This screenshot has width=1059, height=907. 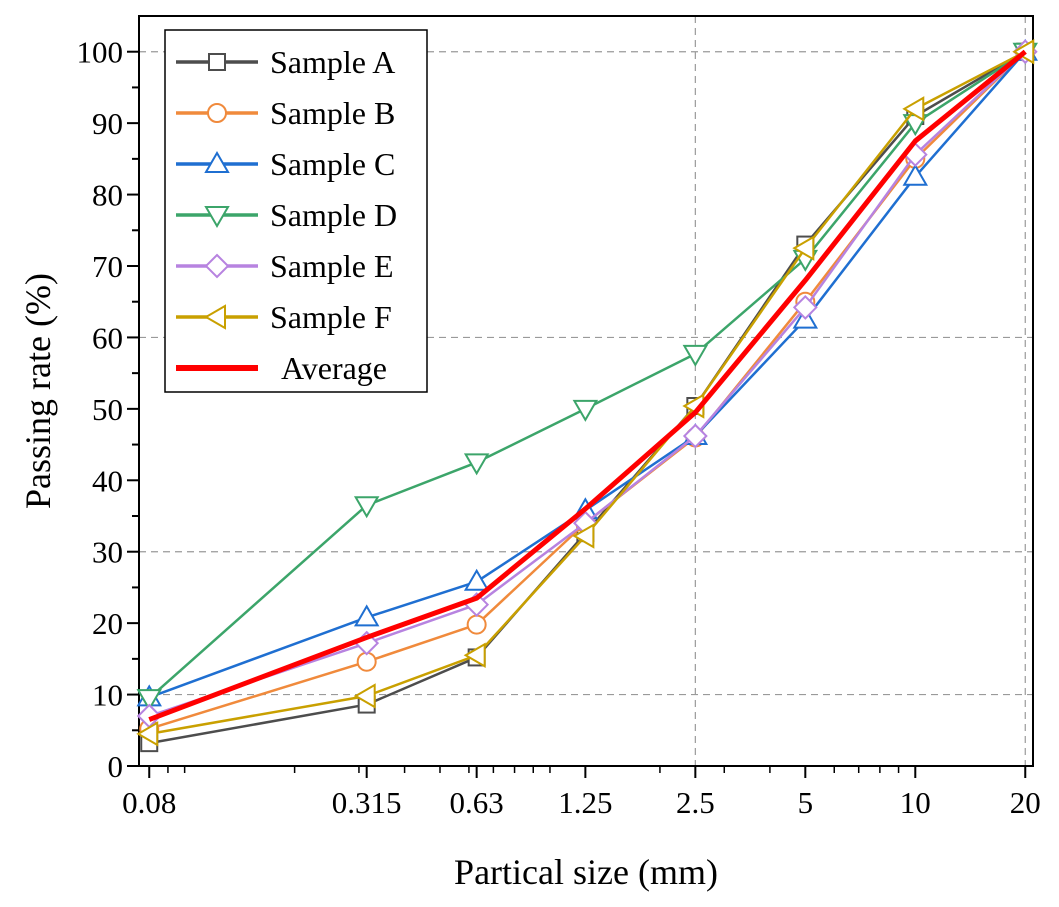 I want to click on legend-item: Sample B, so click(x=285, y=113).